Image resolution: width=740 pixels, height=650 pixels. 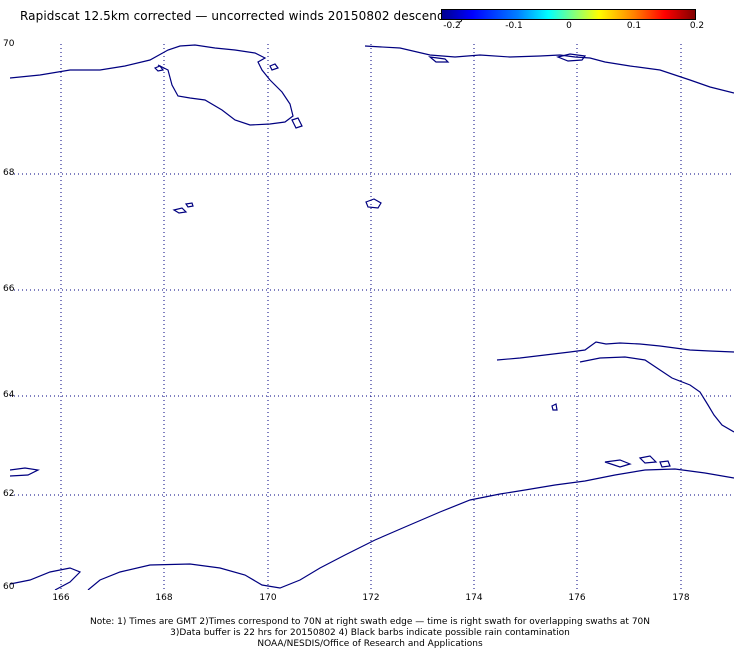 What do you see at coordinates (697, 26) in the screenshot?
I see `colorbar-tick-label: 0.2` at bounding box center [697, 26].